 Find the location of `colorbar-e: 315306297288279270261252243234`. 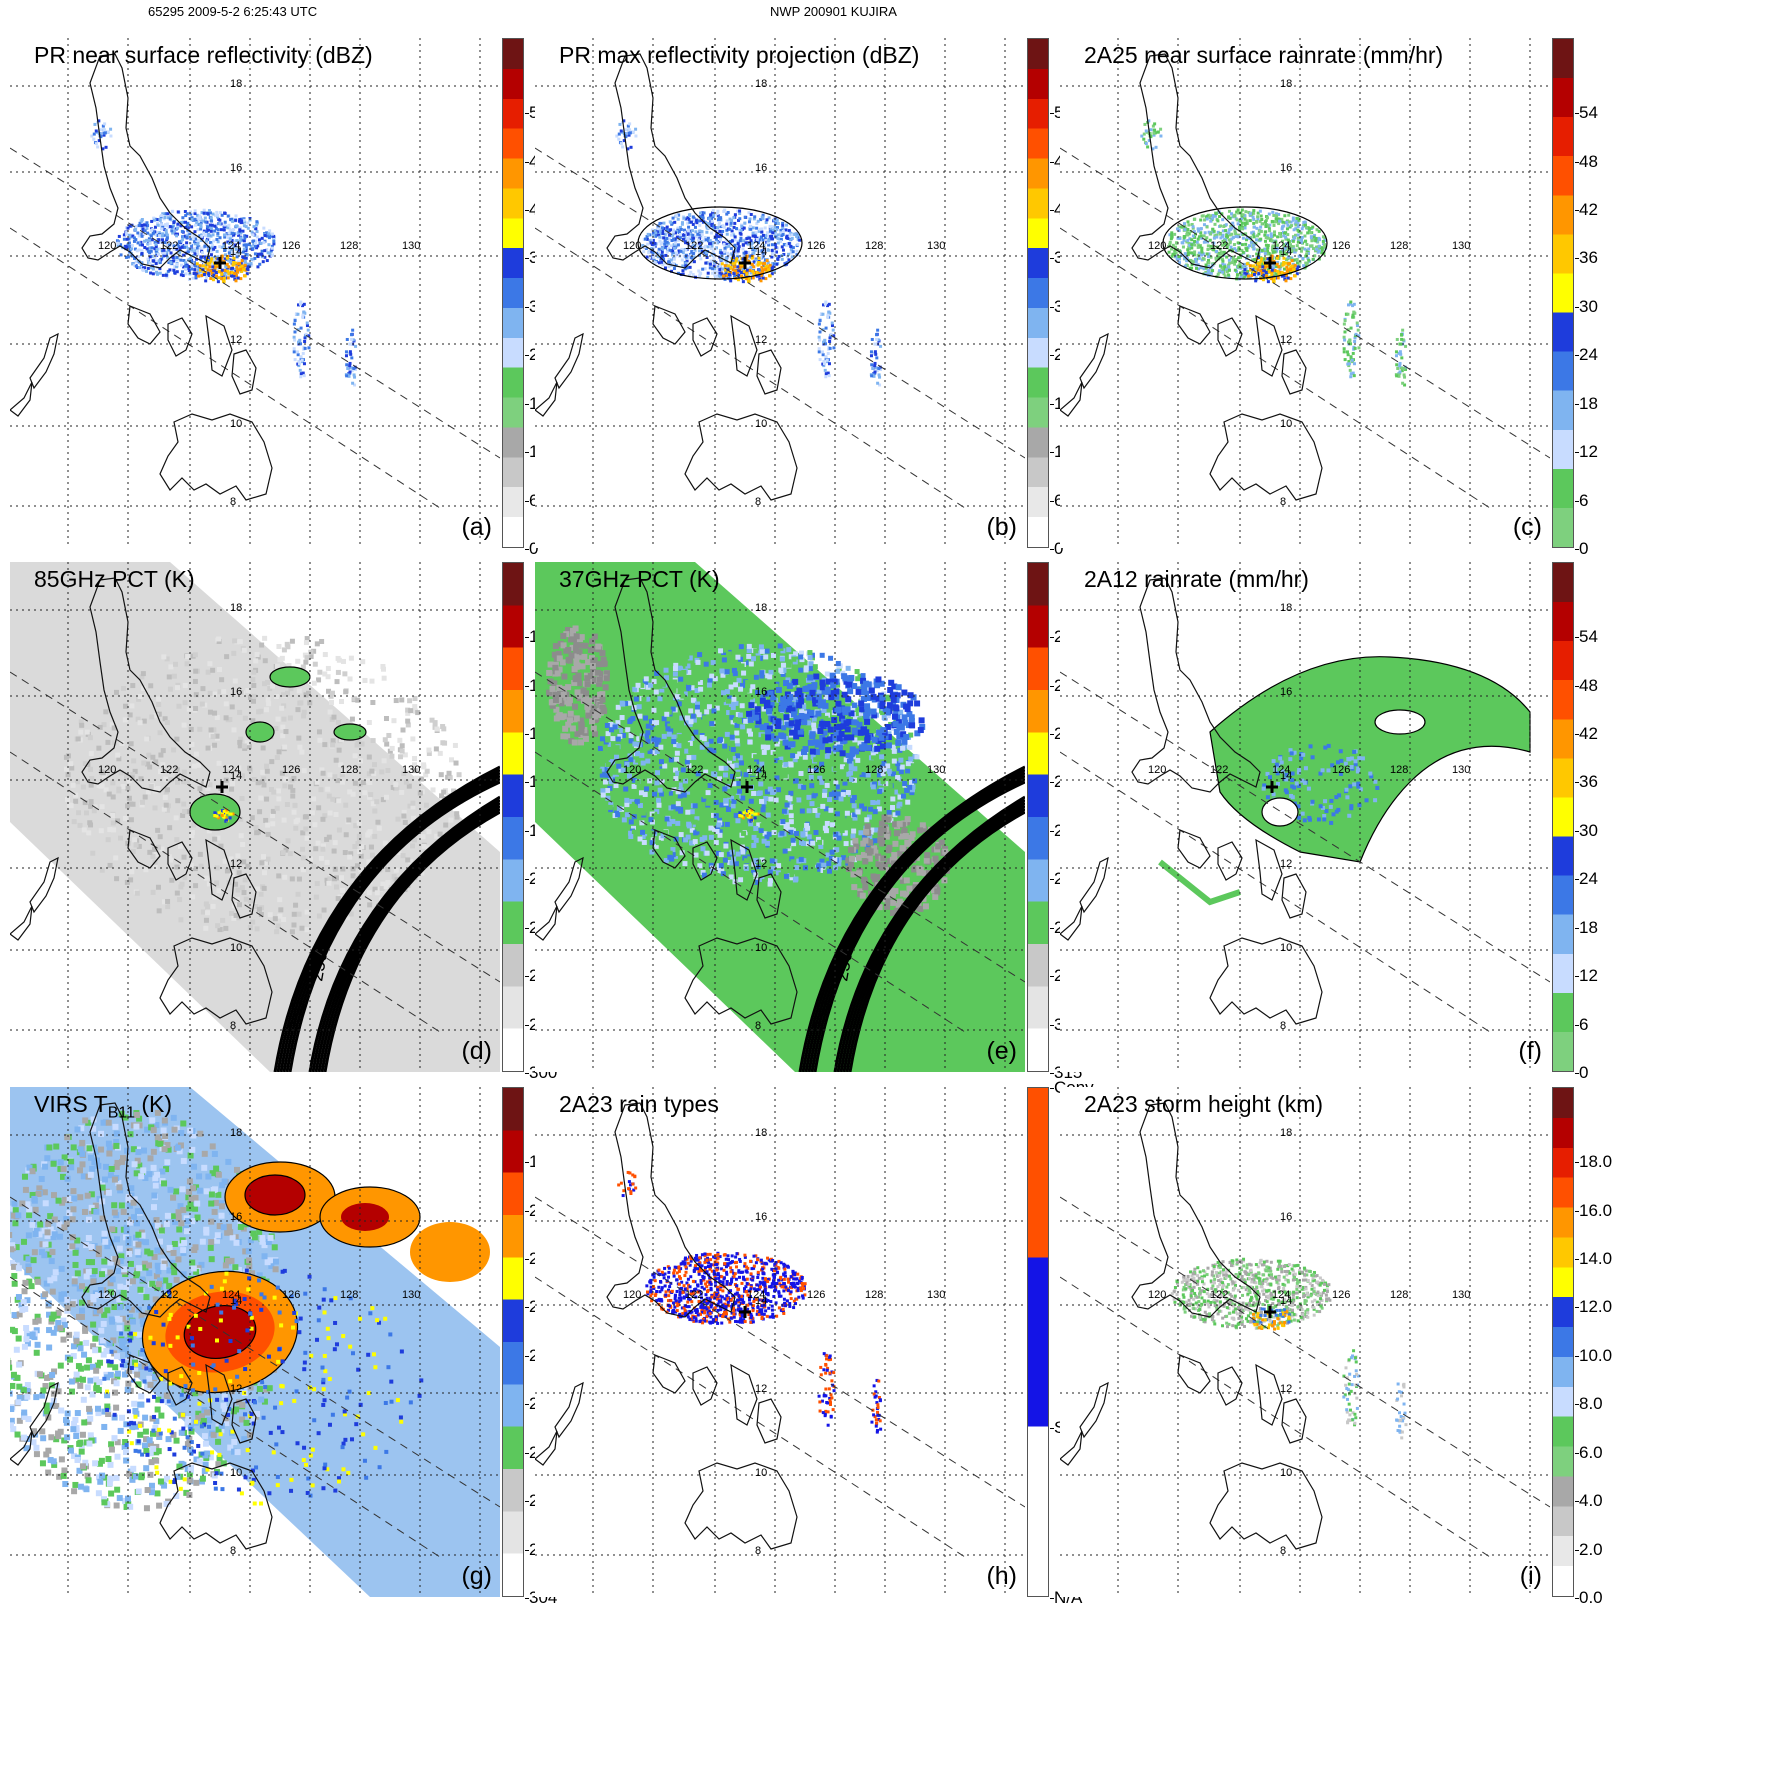

colorbar-e: 315306297288279270261252243234 is located at coordinates (1054, 822).